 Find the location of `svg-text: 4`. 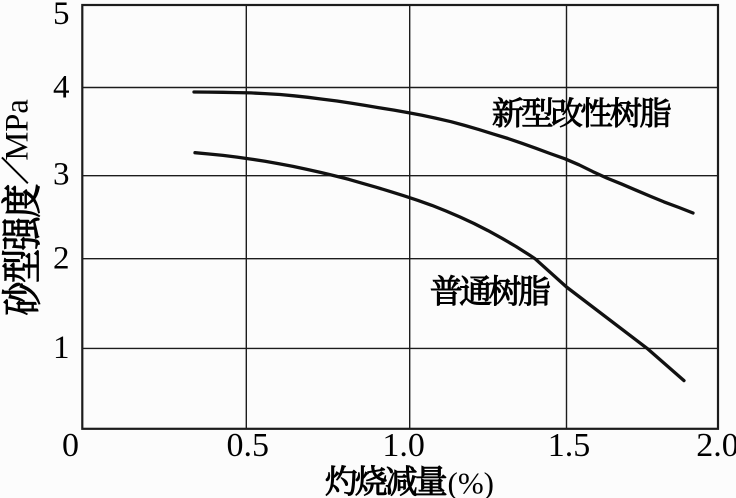

svg-text: 4 is located at coordinates (61, 87).